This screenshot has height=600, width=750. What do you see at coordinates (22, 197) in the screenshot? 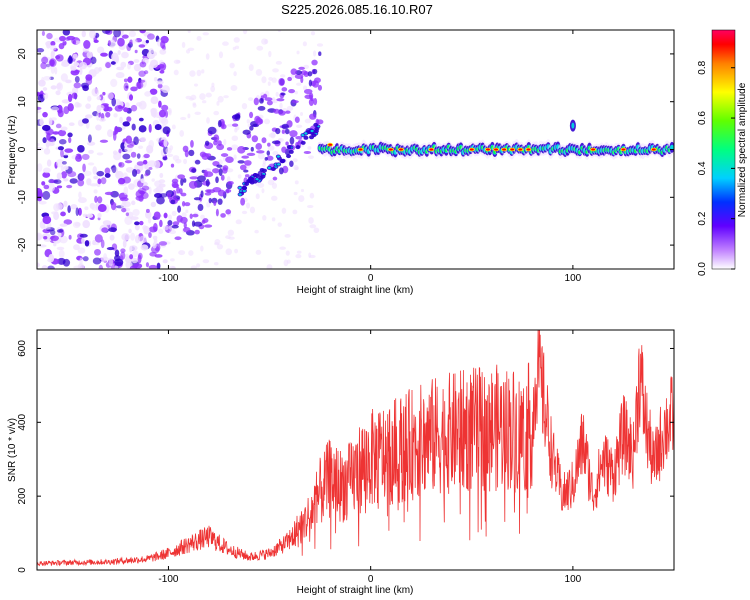
I see `spectrogram-ytick-label: -10` at bounding box center [22, 197].